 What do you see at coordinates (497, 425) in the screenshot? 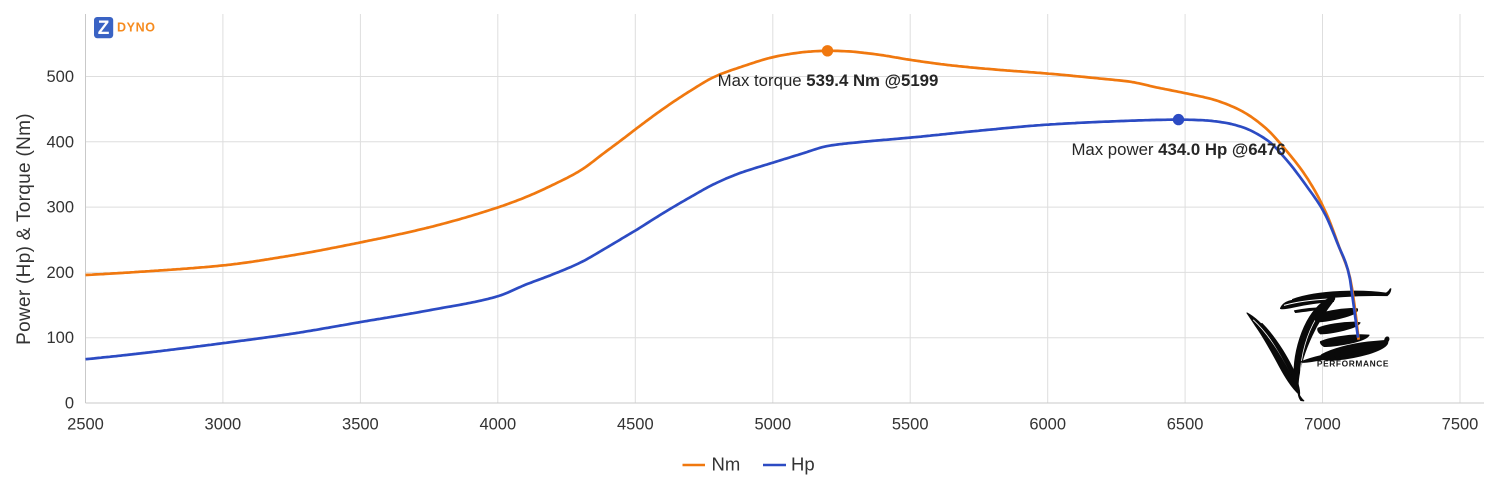
I see `svg-text: 4000` at bounding box center [497, 425].